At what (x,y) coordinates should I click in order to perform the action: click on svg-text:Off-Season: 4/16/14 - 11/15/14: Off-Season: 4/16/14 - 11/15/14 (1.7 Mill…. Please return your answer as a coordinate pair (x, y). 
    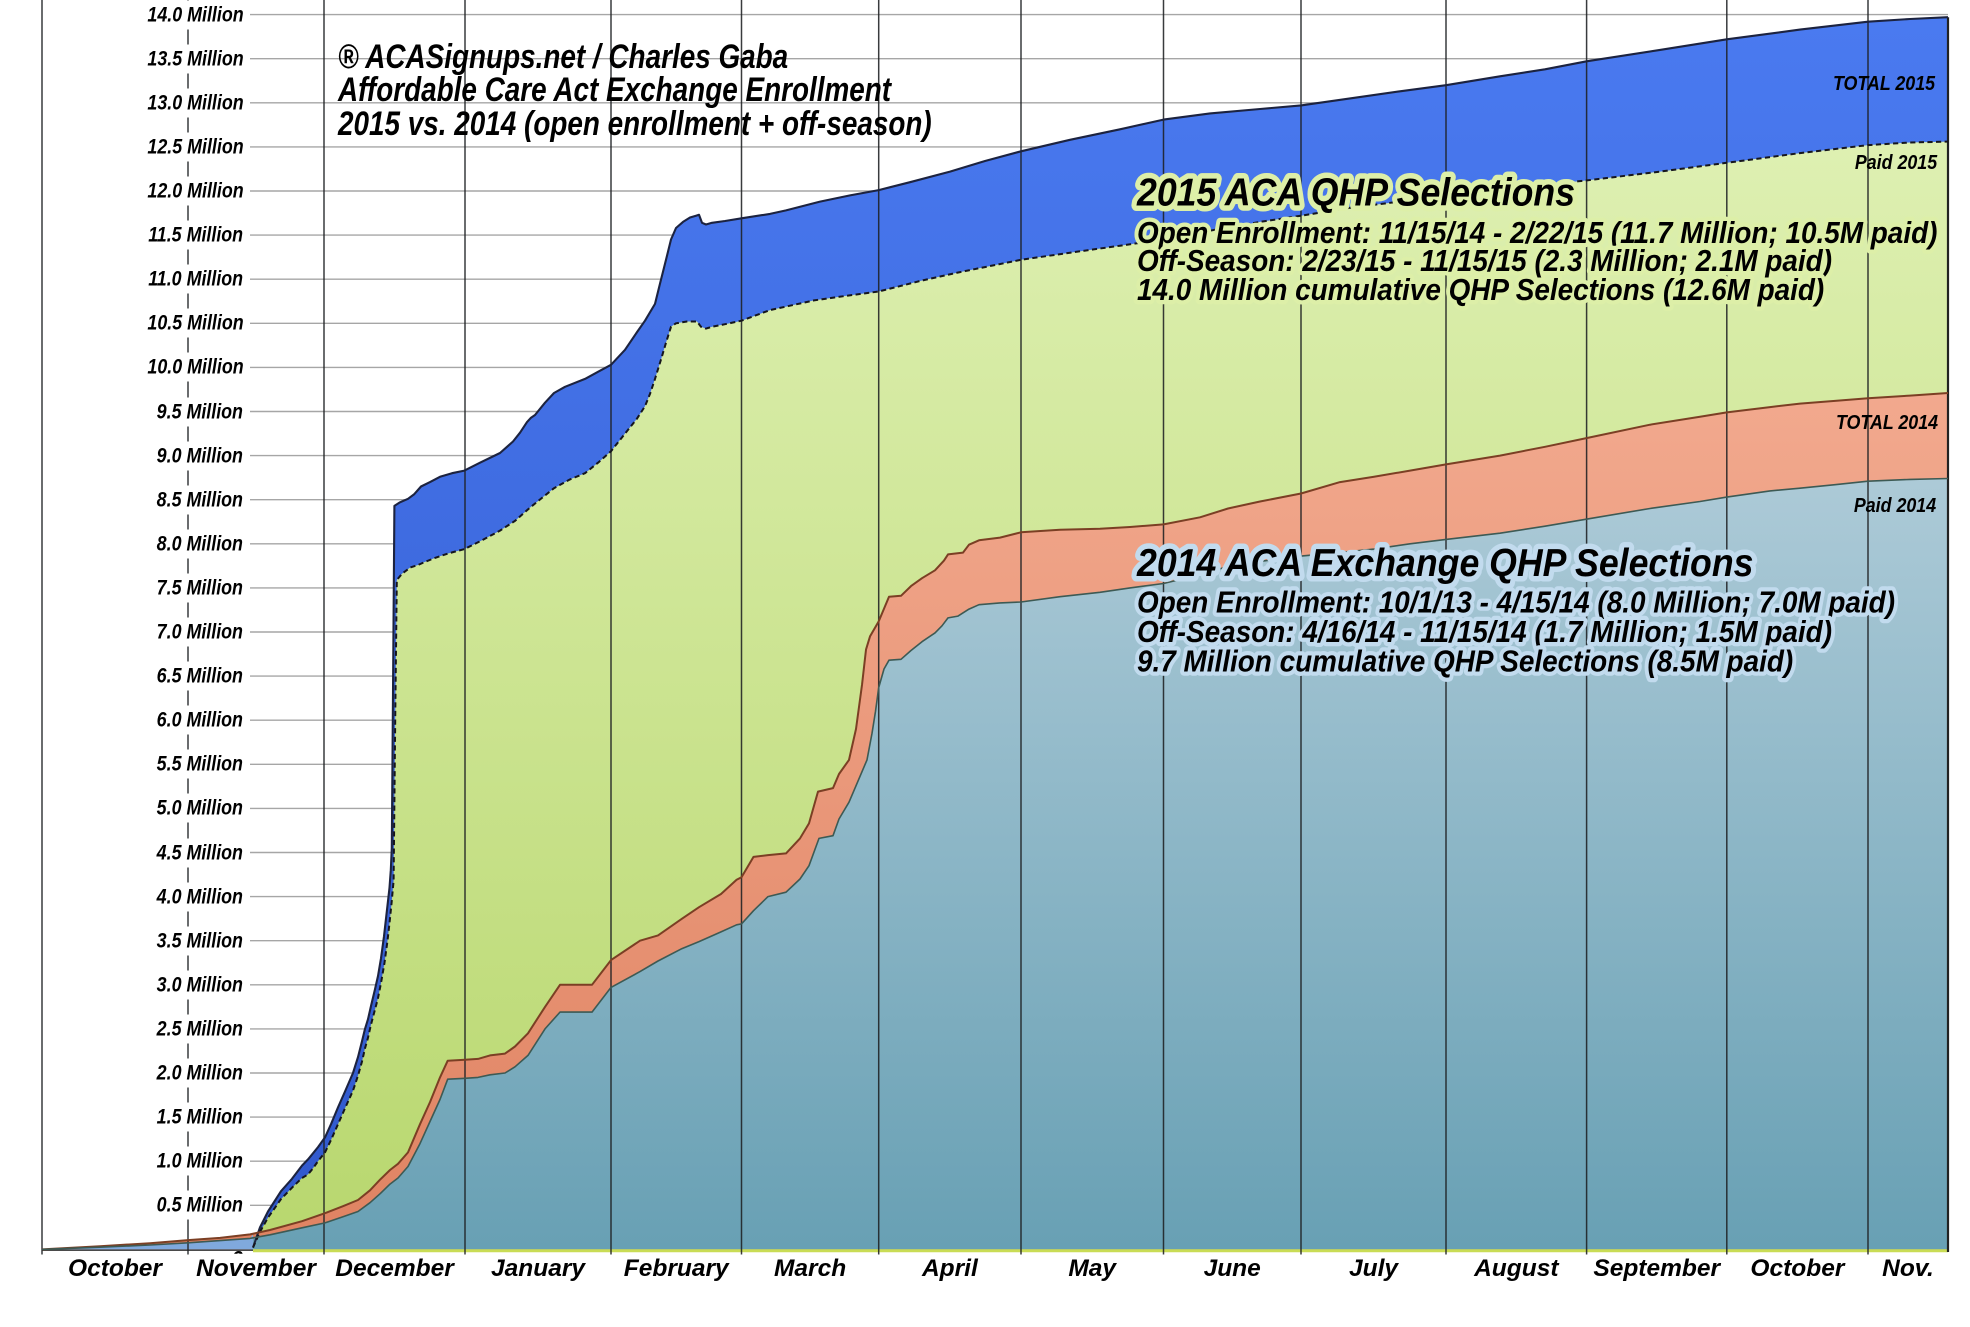
    Looking at the image, I should click on (1484, 632).